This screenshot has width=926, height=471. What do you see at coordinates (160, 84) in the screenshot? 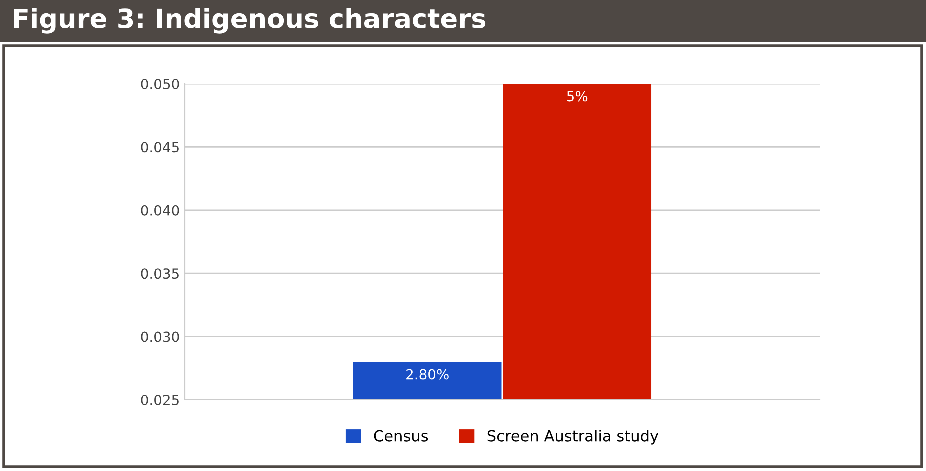
I see `y-tick-label: 0.050` at bounding box center [160, 84].